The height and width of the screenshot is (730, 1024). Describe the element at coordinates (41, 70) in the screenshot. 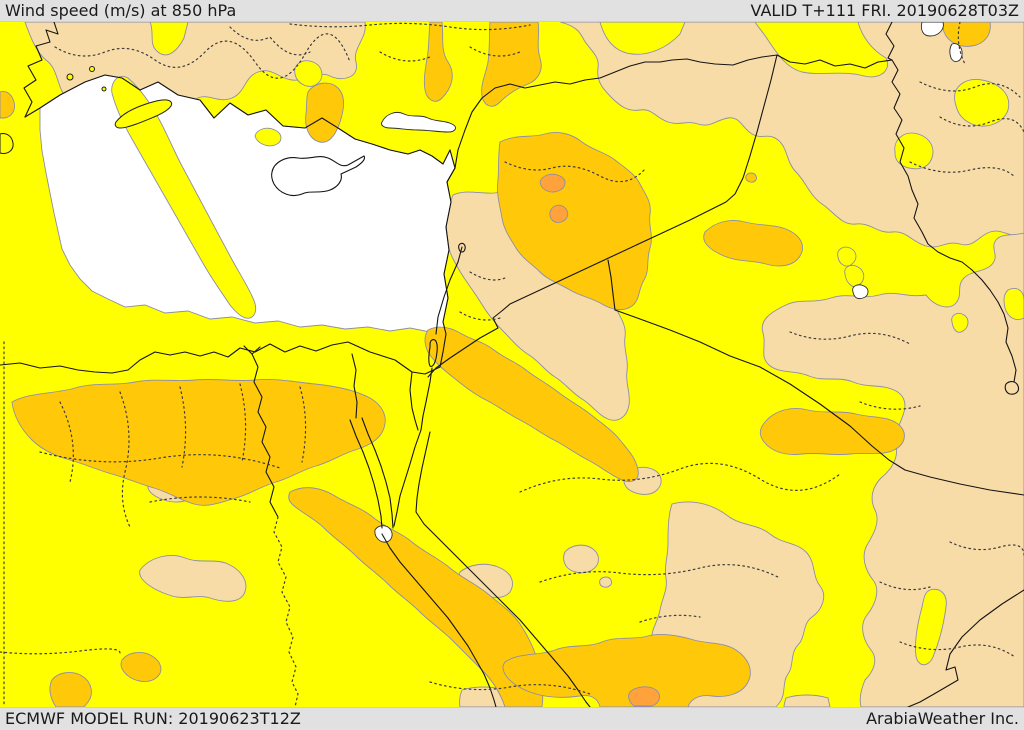

I see `coast-aegean` at that location.